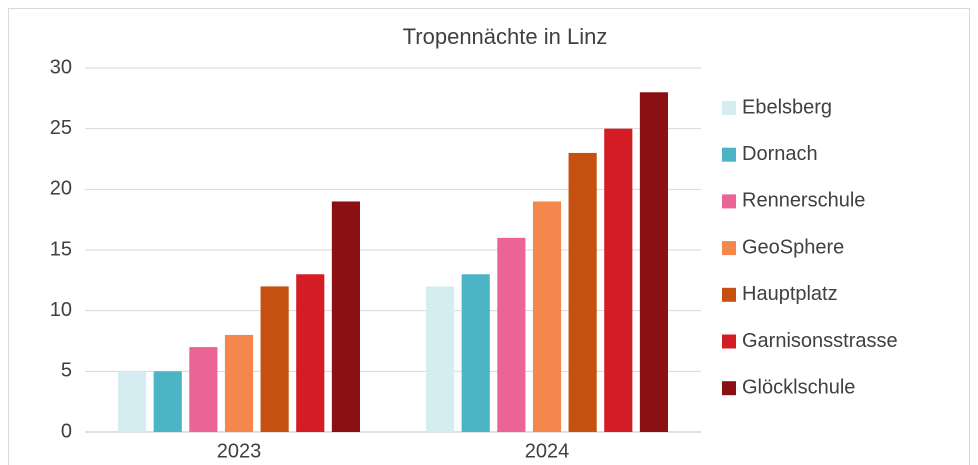  I want to click on legend-label: Rennerschule, so click(803, 201).